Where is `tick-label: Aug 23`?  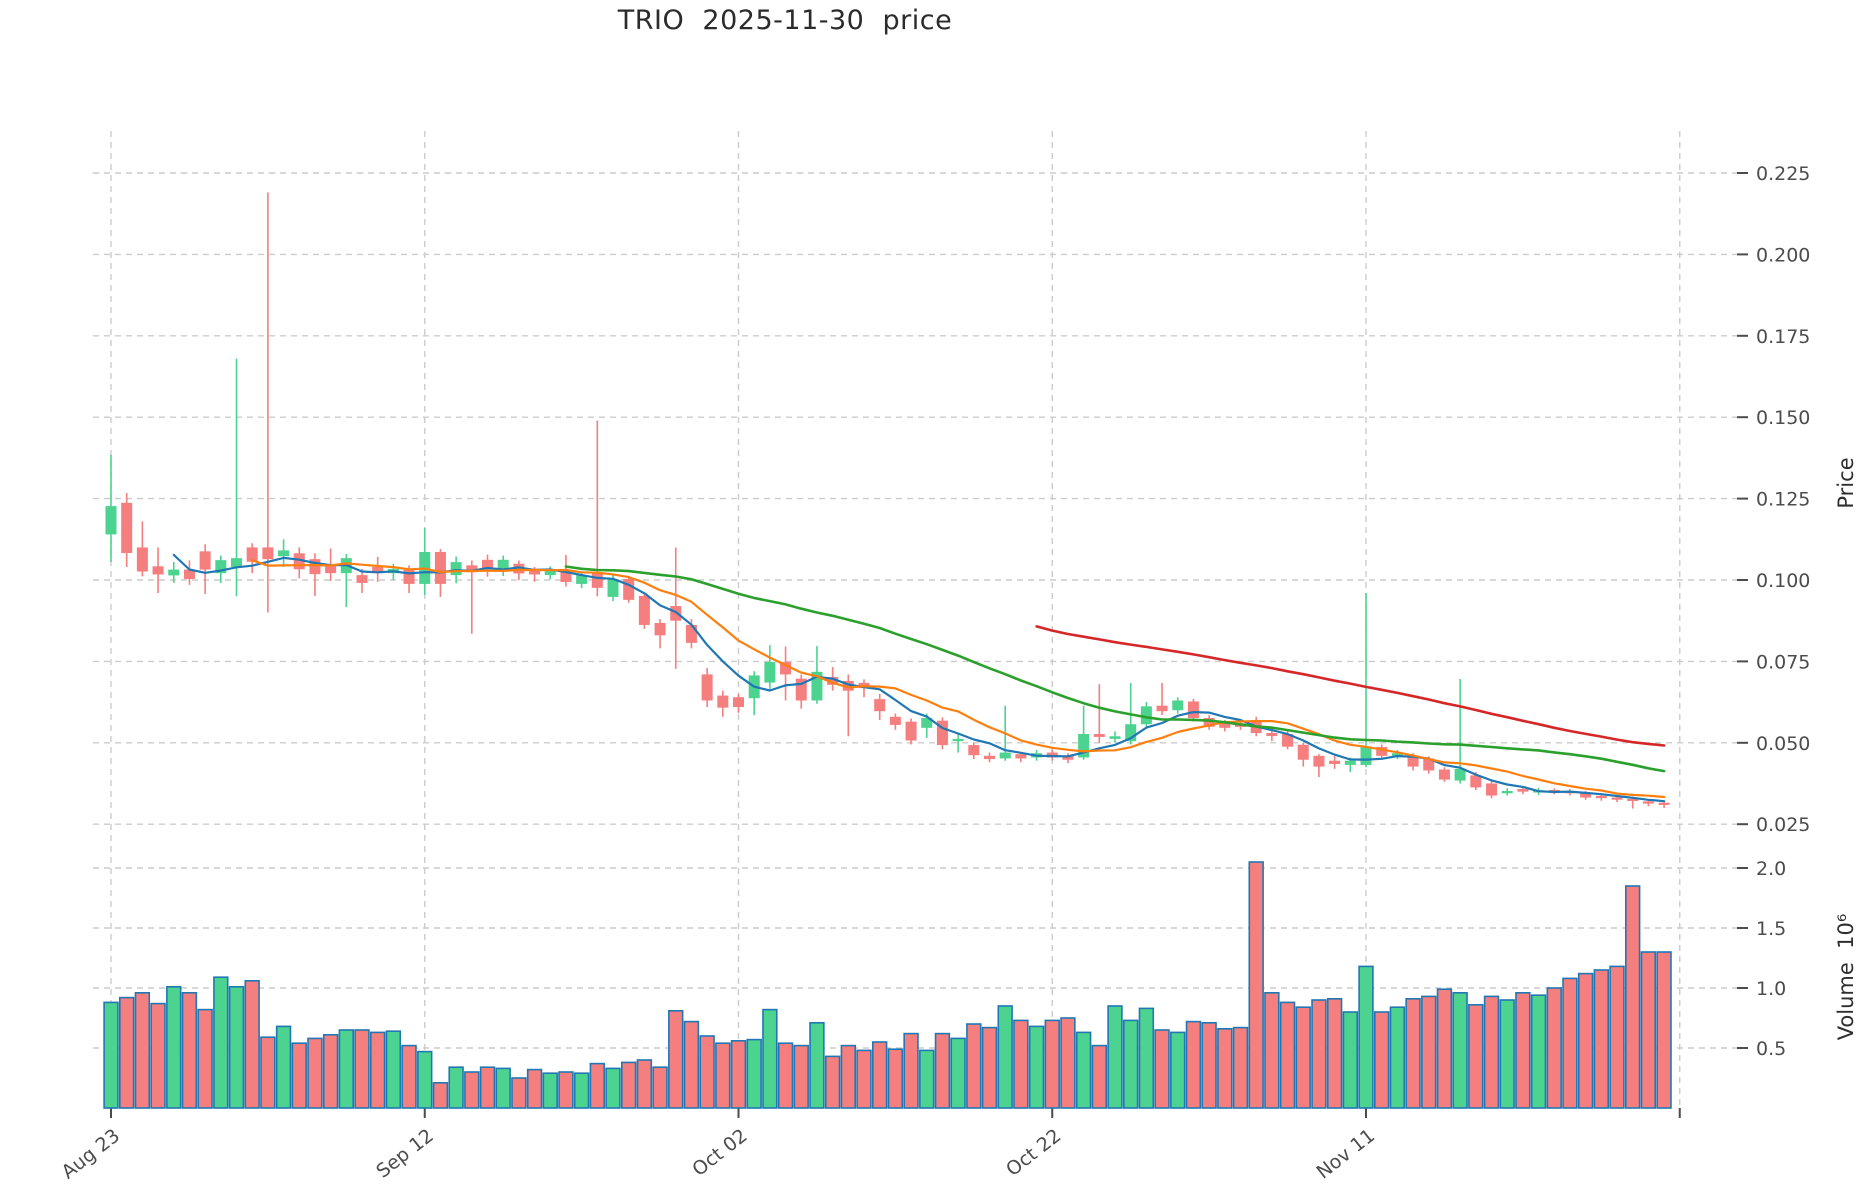 tick-label: Aug 23 is located at coordinates (90, 1154).